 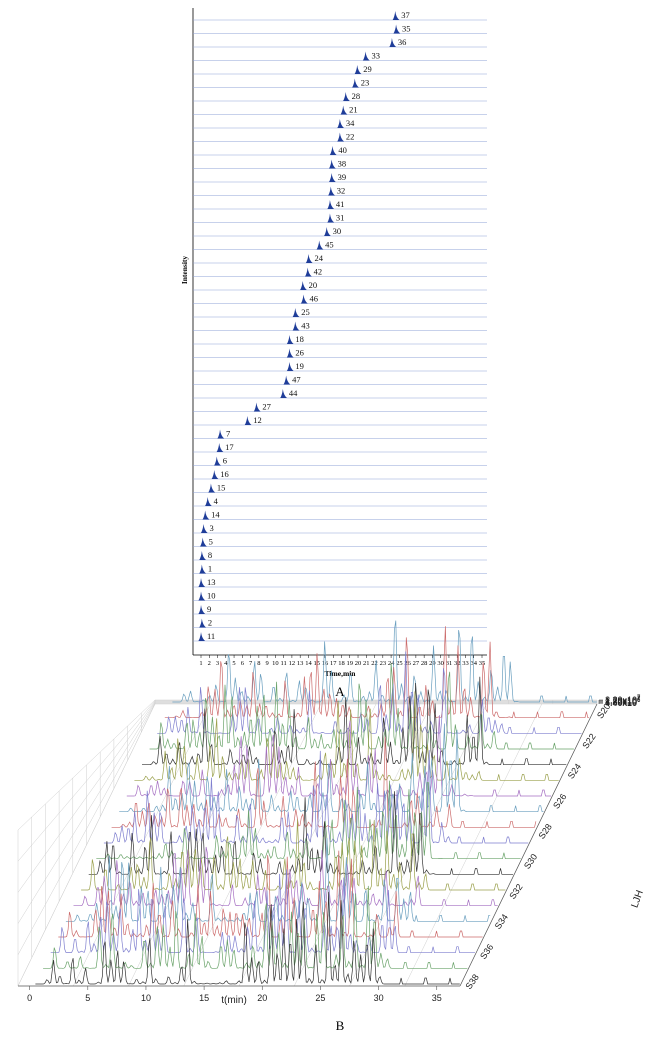 I want to click on peak-label-36: 36, so click(x=402, y=42).